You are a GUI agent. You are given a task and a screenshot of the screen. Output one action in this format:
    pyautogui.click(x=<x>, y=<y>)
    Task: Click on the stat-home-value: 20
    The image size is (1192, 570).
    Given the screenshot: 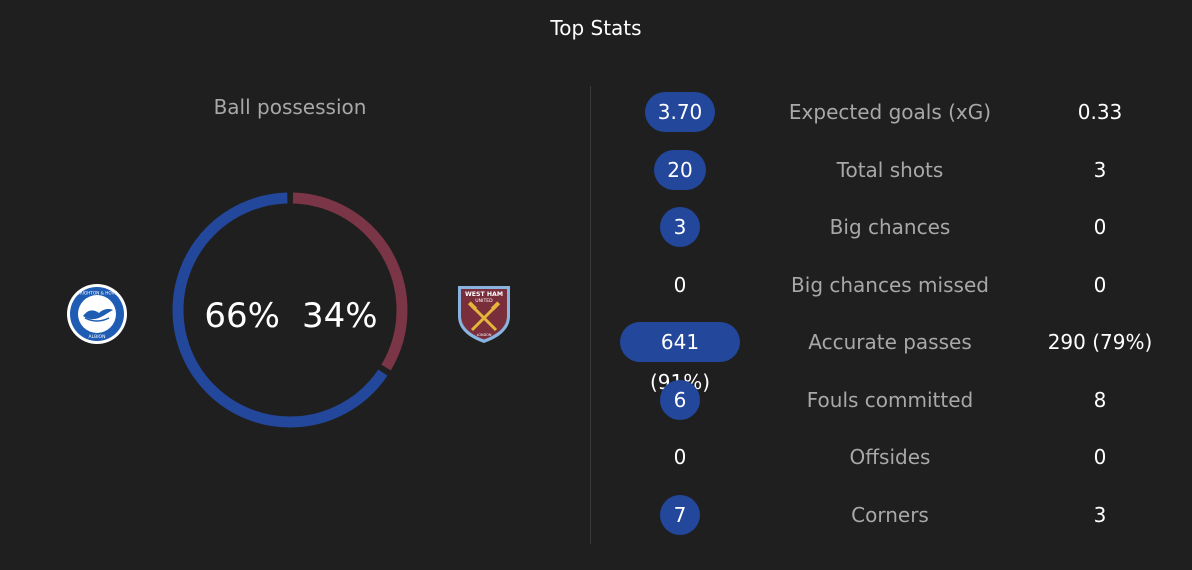 What is the action you would take?
    pyautogui.click(x=680, y=169)
    